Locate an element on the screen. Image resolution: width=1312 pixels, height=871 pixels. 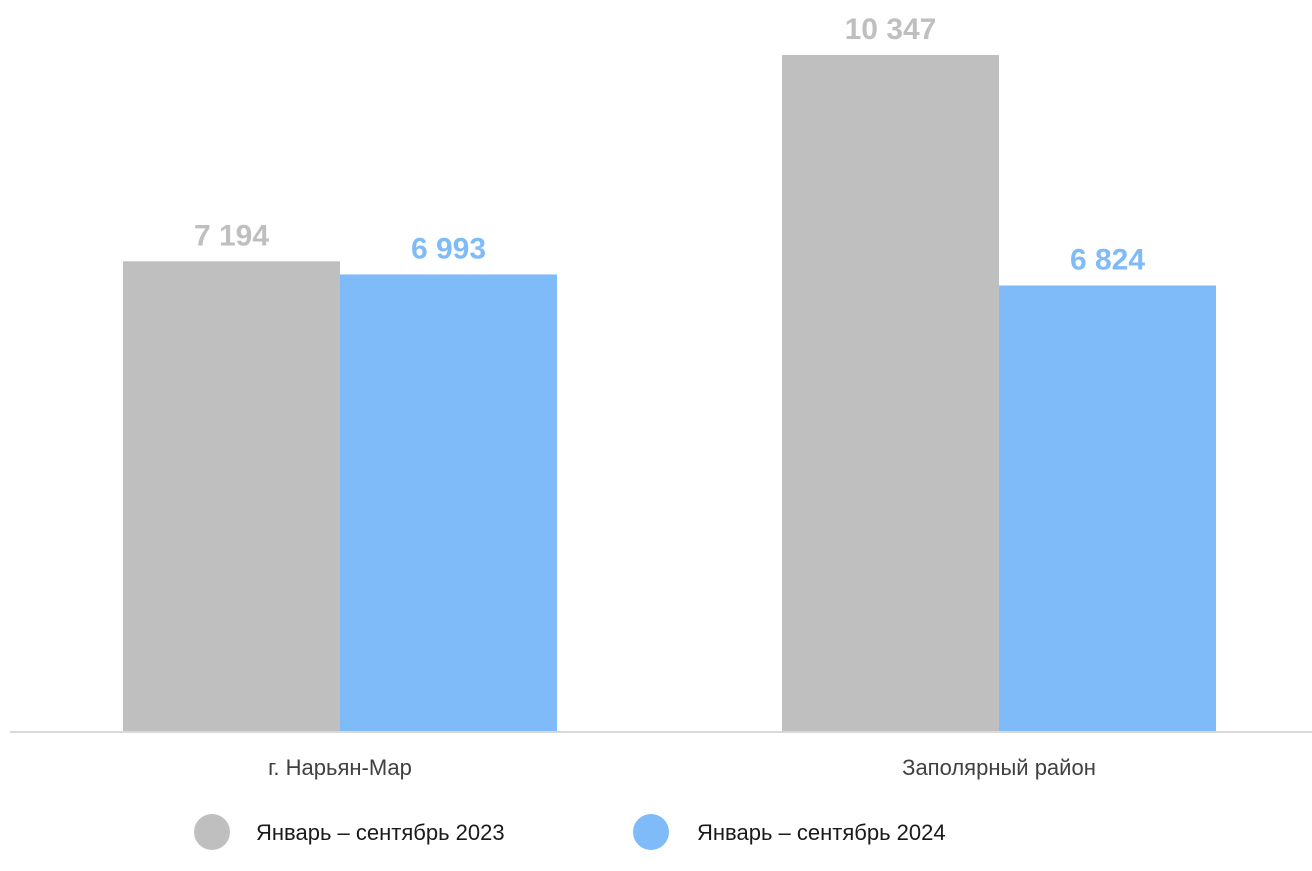
value-label: 6 824 is located at coordinates (1107, 260).